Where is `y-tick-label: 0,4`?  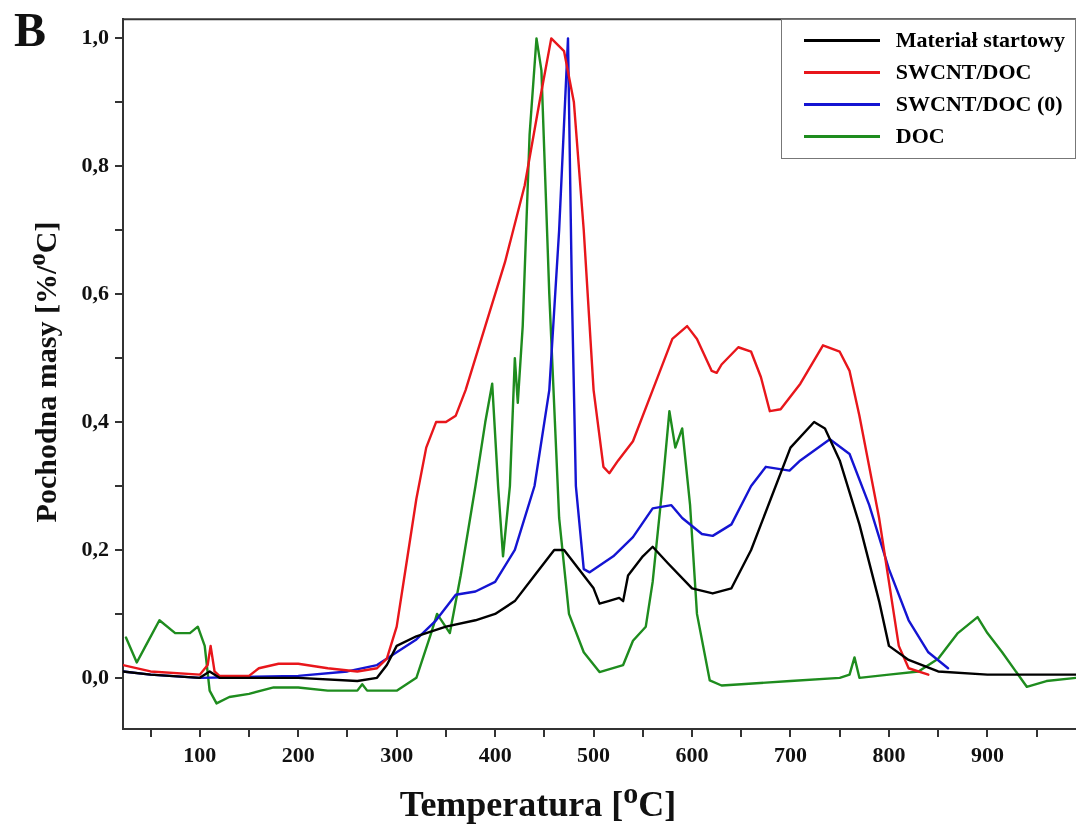 y-tick-label: 0,4 is located at coordinates (95, 420).